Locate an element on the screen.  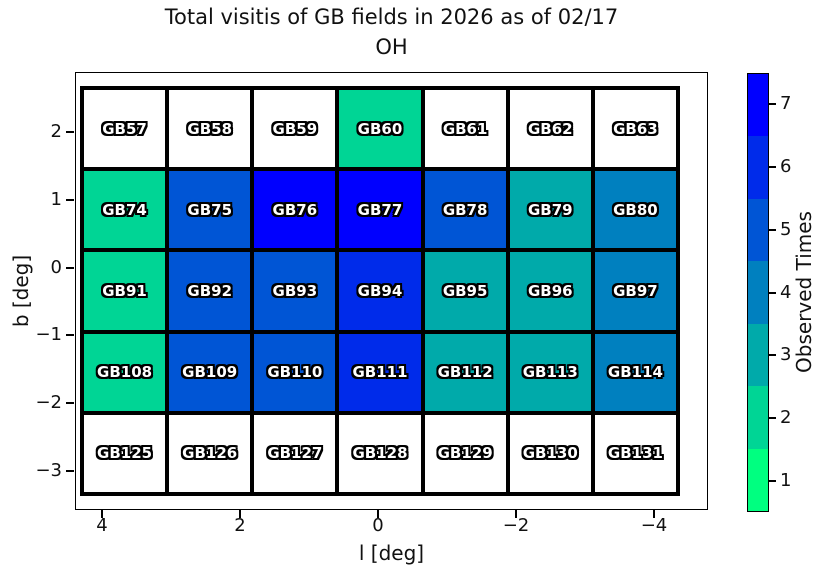
field-cell-GB114: GB114 is located at coordinates (635, 372).